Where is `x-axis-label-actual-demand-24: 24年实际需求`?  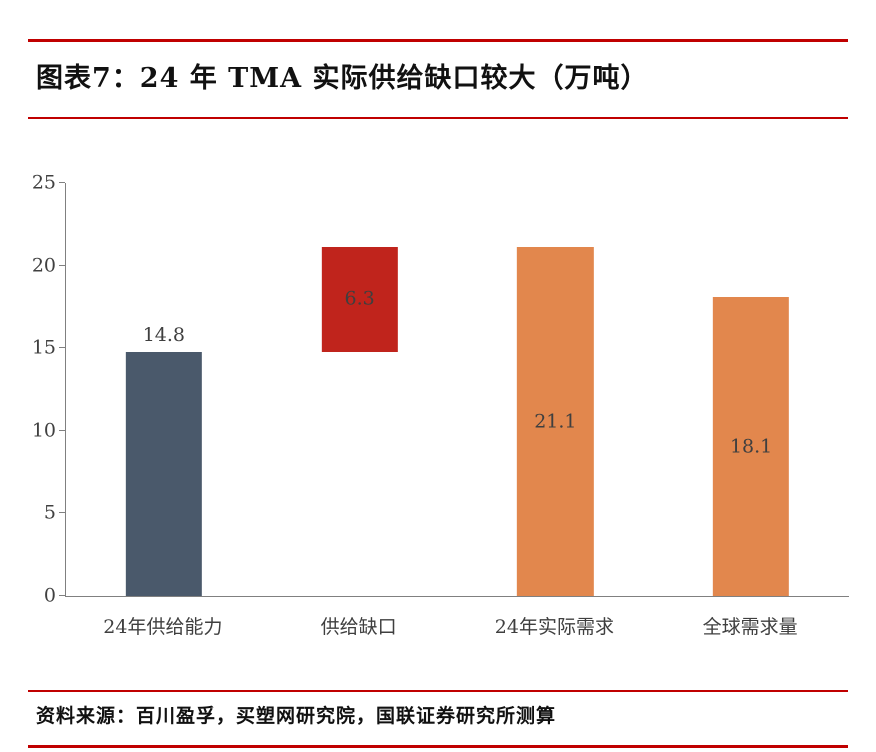
x-axis-label-actual-demand-24: 24年实际需求 is located at coordinates (554, 627).